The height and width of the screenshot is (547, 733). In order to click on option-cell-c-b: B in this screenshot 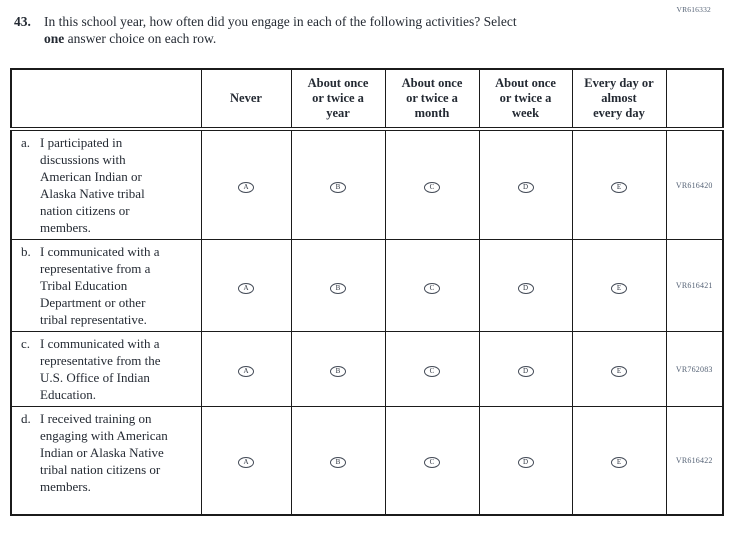, I will do `click(338, 369)`.